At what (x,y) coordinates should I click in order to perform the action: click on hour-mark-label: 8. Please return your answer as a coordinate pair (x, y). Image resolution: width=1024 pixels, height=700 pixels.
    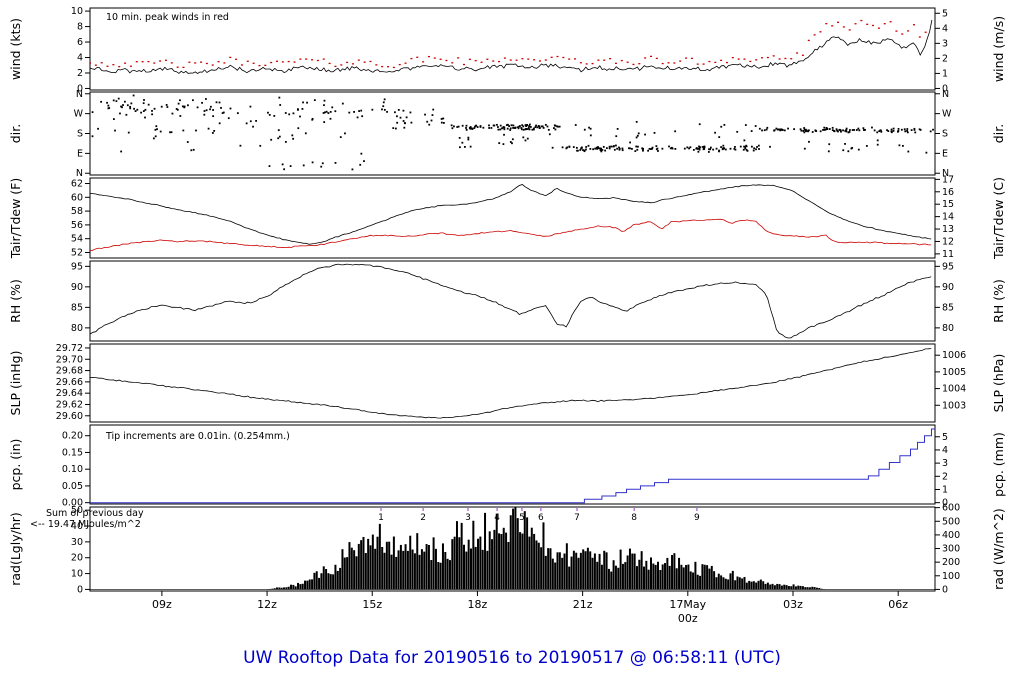
    Looking at the image, I should click on (634, 518).